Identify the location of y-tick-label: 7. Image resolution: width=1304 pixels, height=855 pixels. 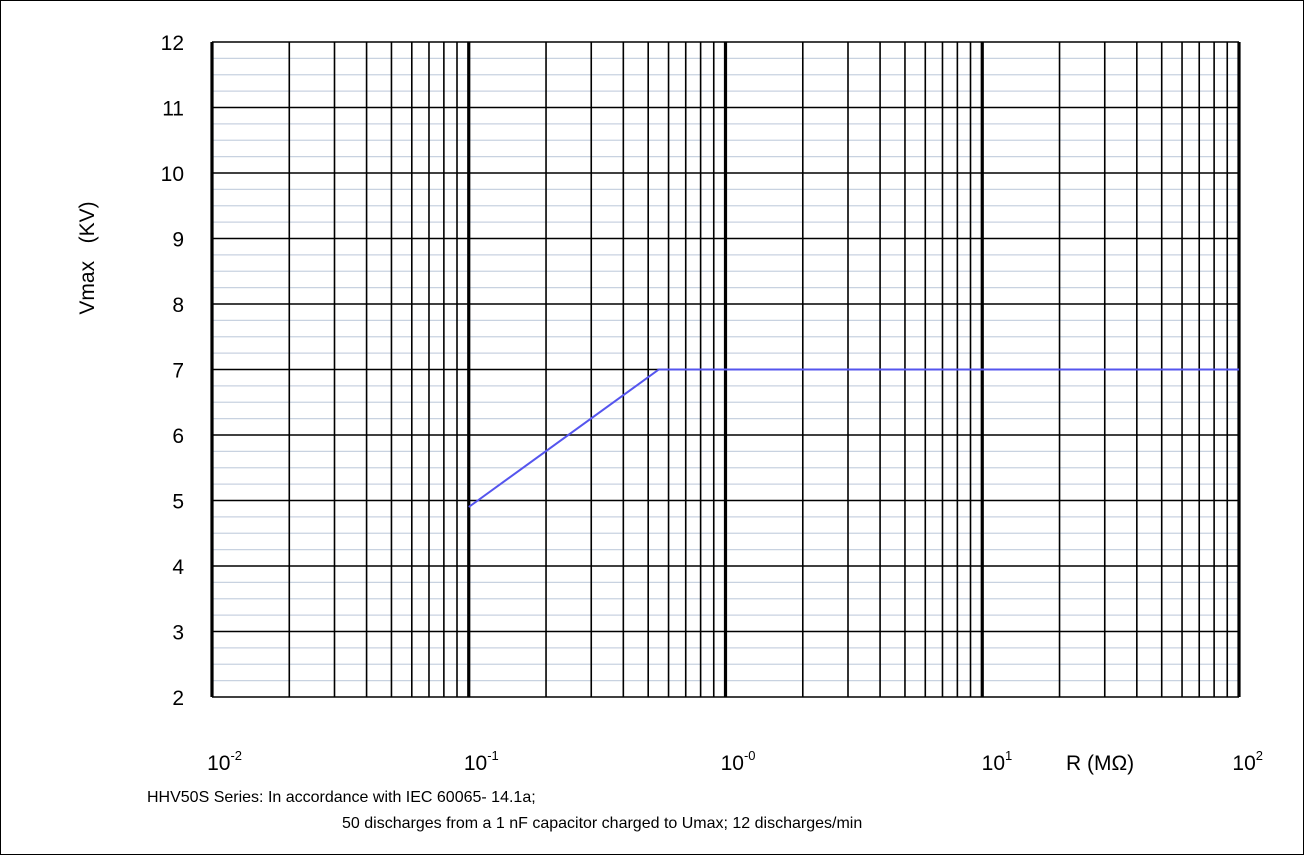
(178, 371).